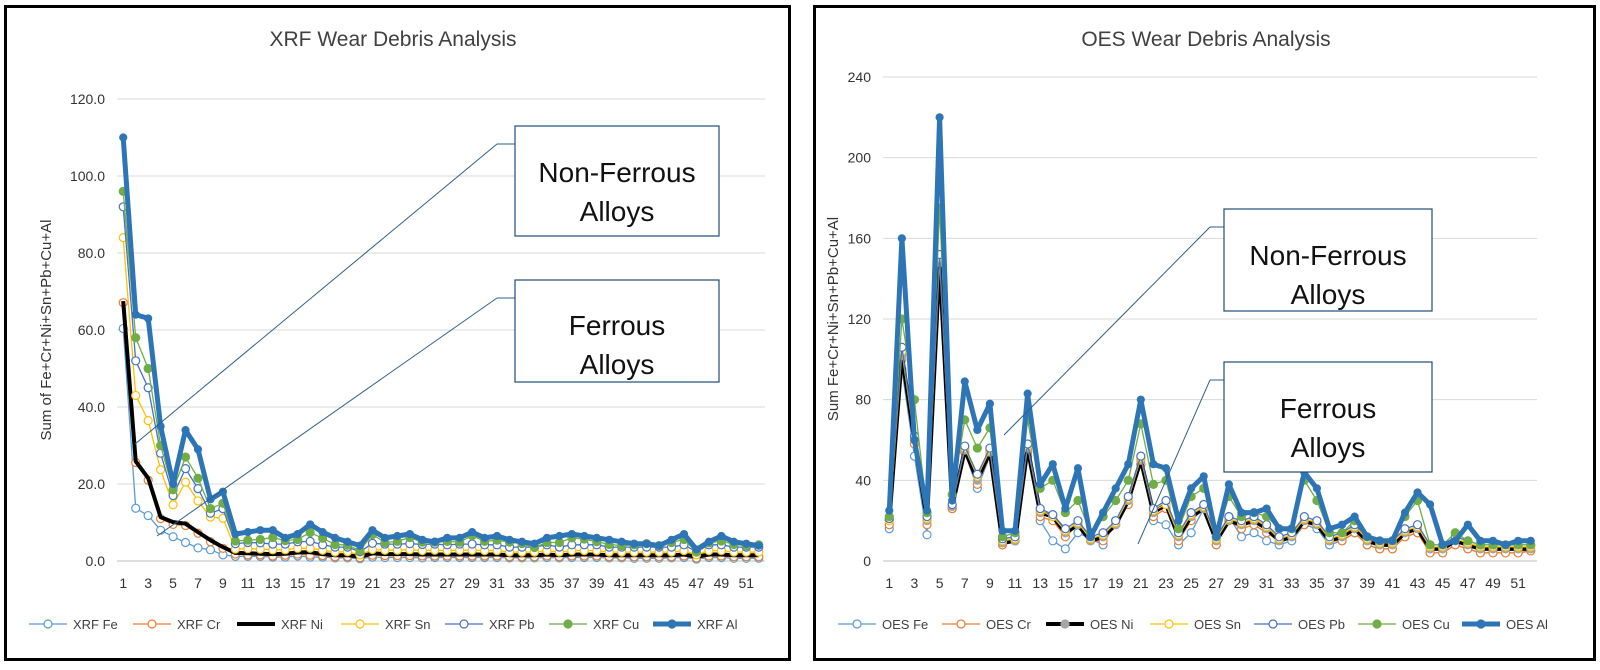 The width and height of the screenshot is (1600, 670). What do you see at coordinates (915, 583) in the screenshot?
I see `x-tick-label: 3` at bounding box center [915, 583].